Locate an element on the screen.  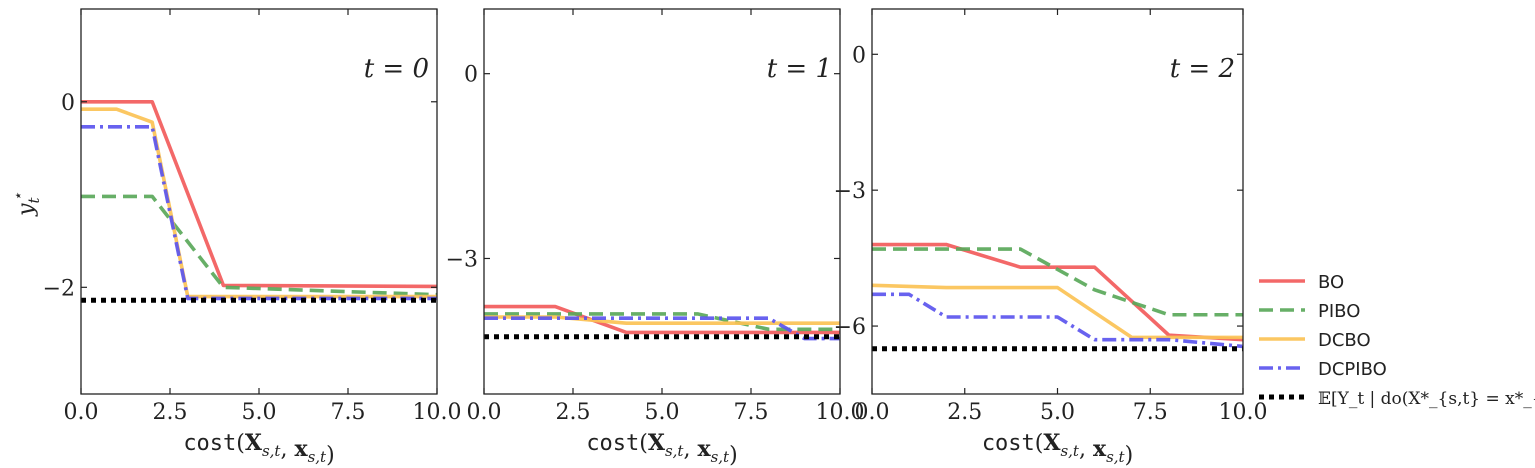
series-line-dcbo-t2 is located at coordinates (1057, 311).